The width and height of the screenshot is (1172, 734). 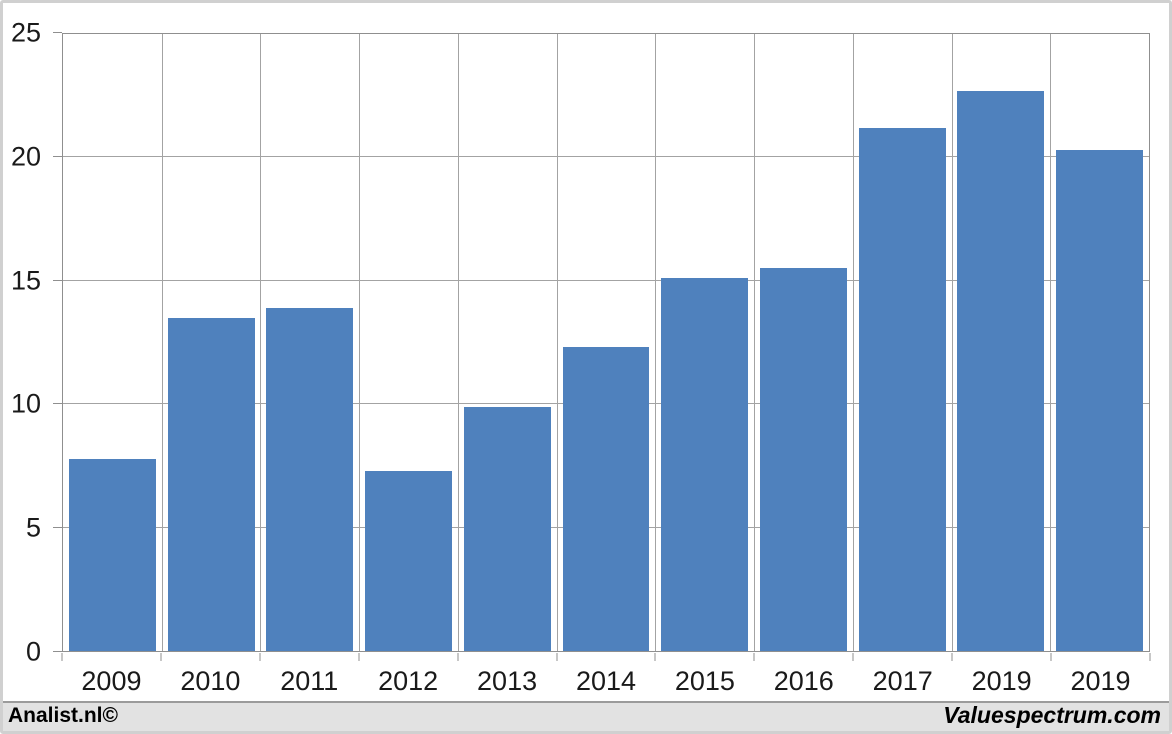 I want to click on y-tick-label: 25, so click(x=25, y=32).